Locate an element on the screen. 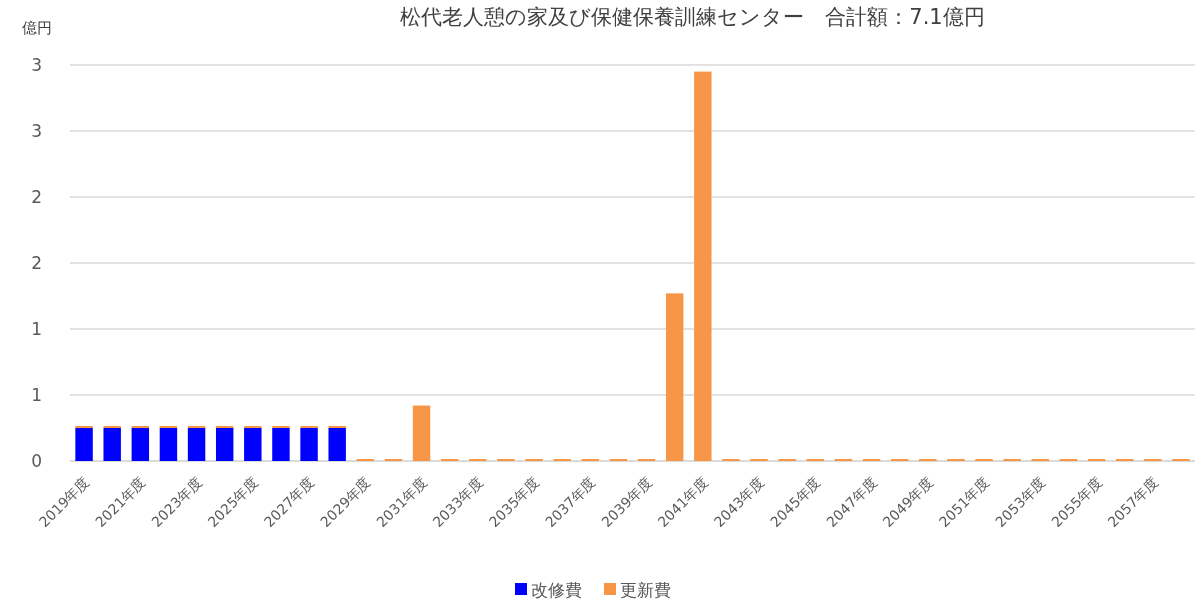 The width and height of the screenshot is (1202, 606). chart-title: 松代老人憩の家及び保健保養訓練センター 合計額：7.1億円 is located at coordinates (692, 17).